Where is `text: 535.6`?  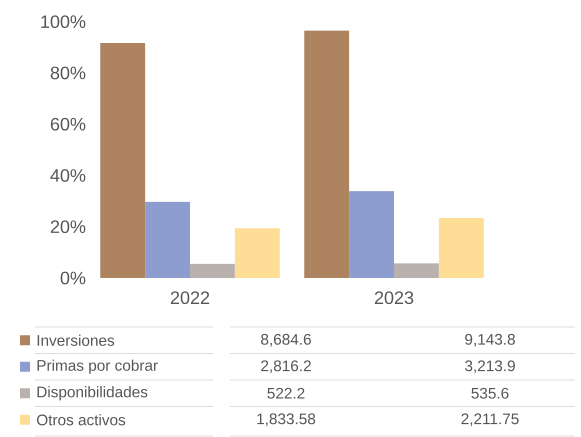 text: 535.6 is located at coordinates (489, 393).